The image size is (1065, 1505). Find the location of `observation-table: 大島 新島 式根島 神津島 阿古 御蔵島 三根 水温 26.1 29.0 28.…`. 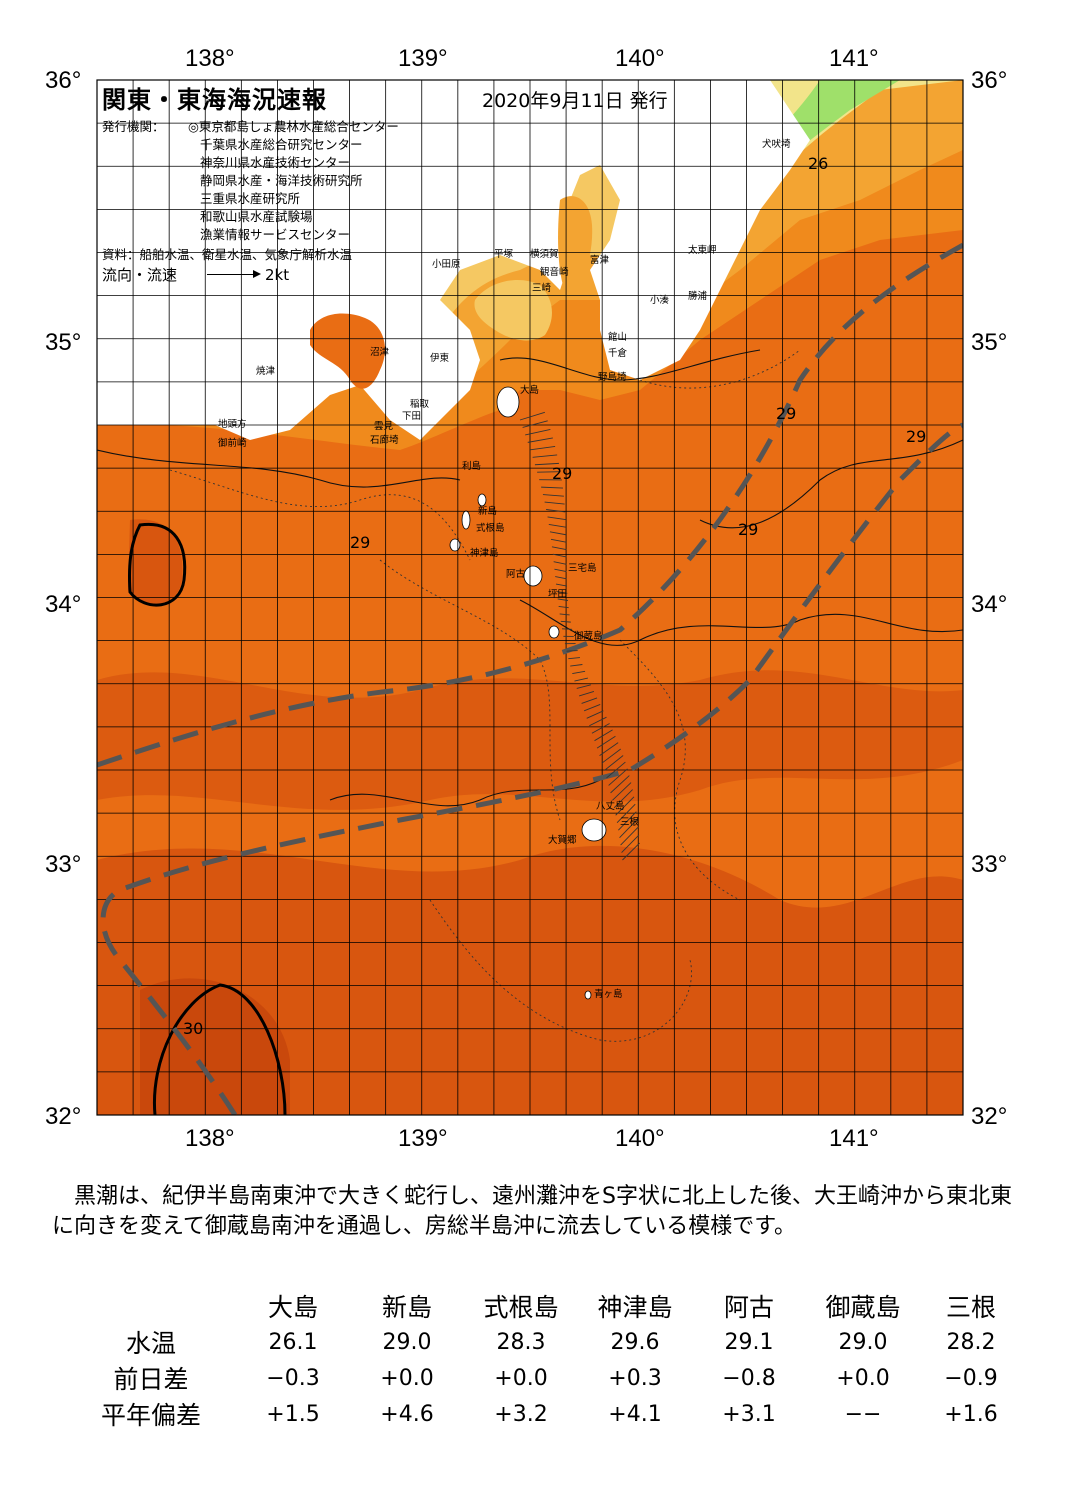

observation-table: 大島 新島 式根島 神津島 阿古 御蔵島 三根 水温 26.1 29.0 28.… is located at coordinates (544, 1360).